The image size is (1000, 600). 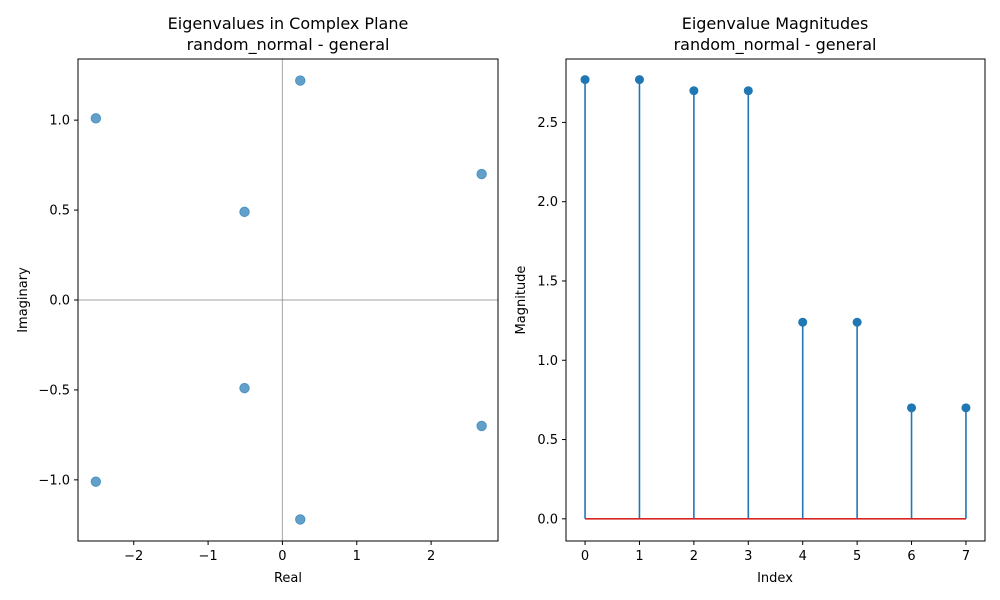 I want to click on y-tick-label: 1.5, so click(x=547, y=281).